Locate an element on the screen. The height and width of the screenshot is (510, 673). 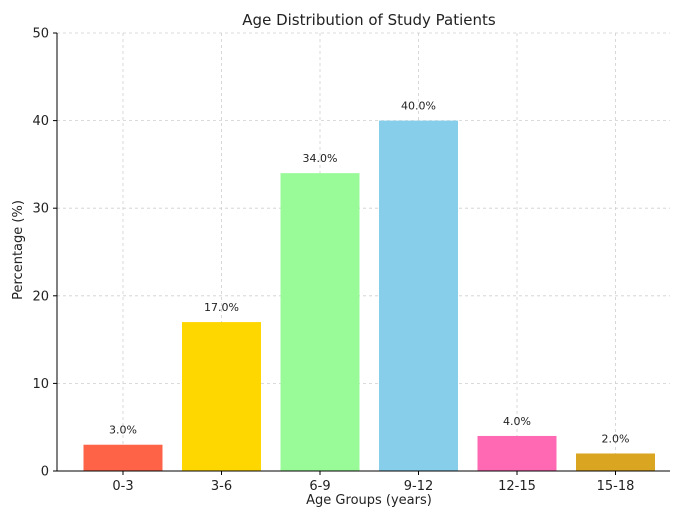
x-tick-label-9-12: 9-12 is located at coordinates (419, 486).